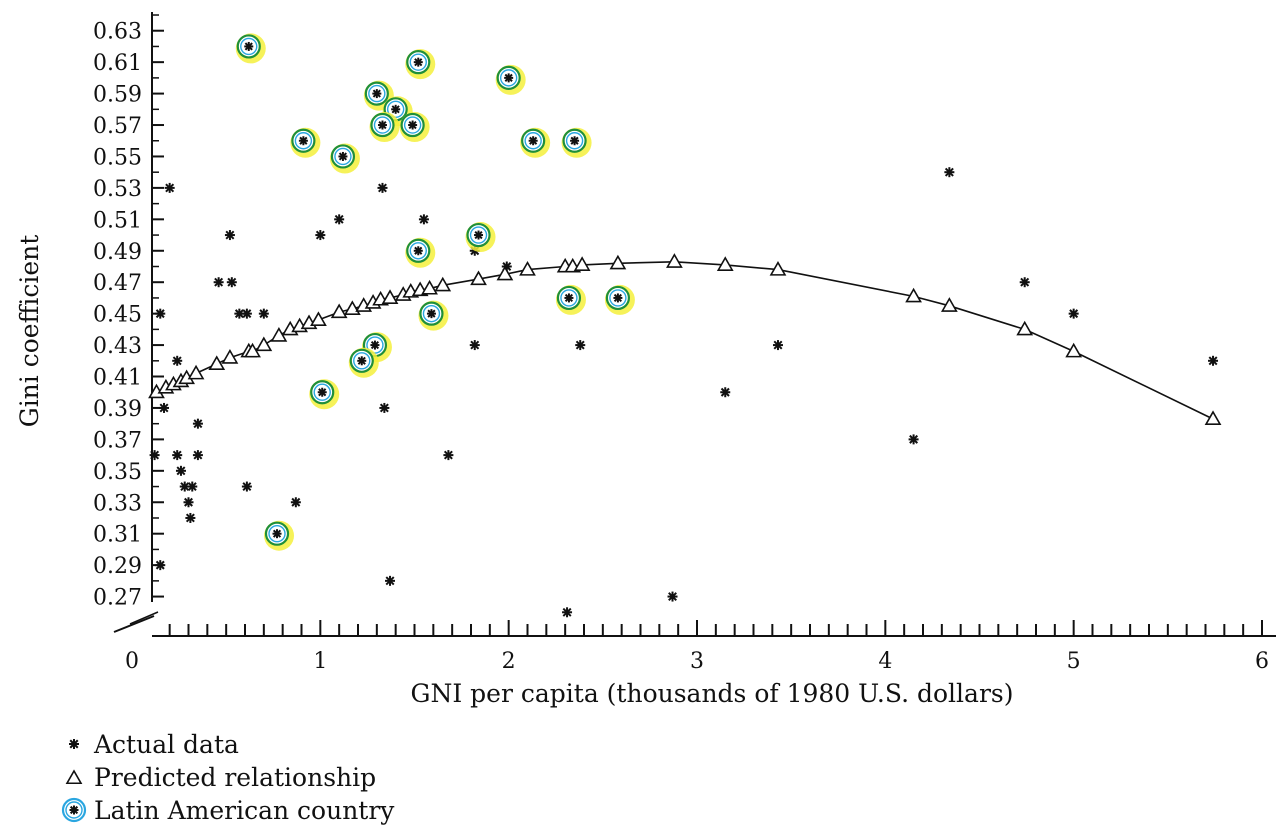 This screenshot has height=829, width=1276. I want to click on y-tick-label: 0.63, so click(117, 32).